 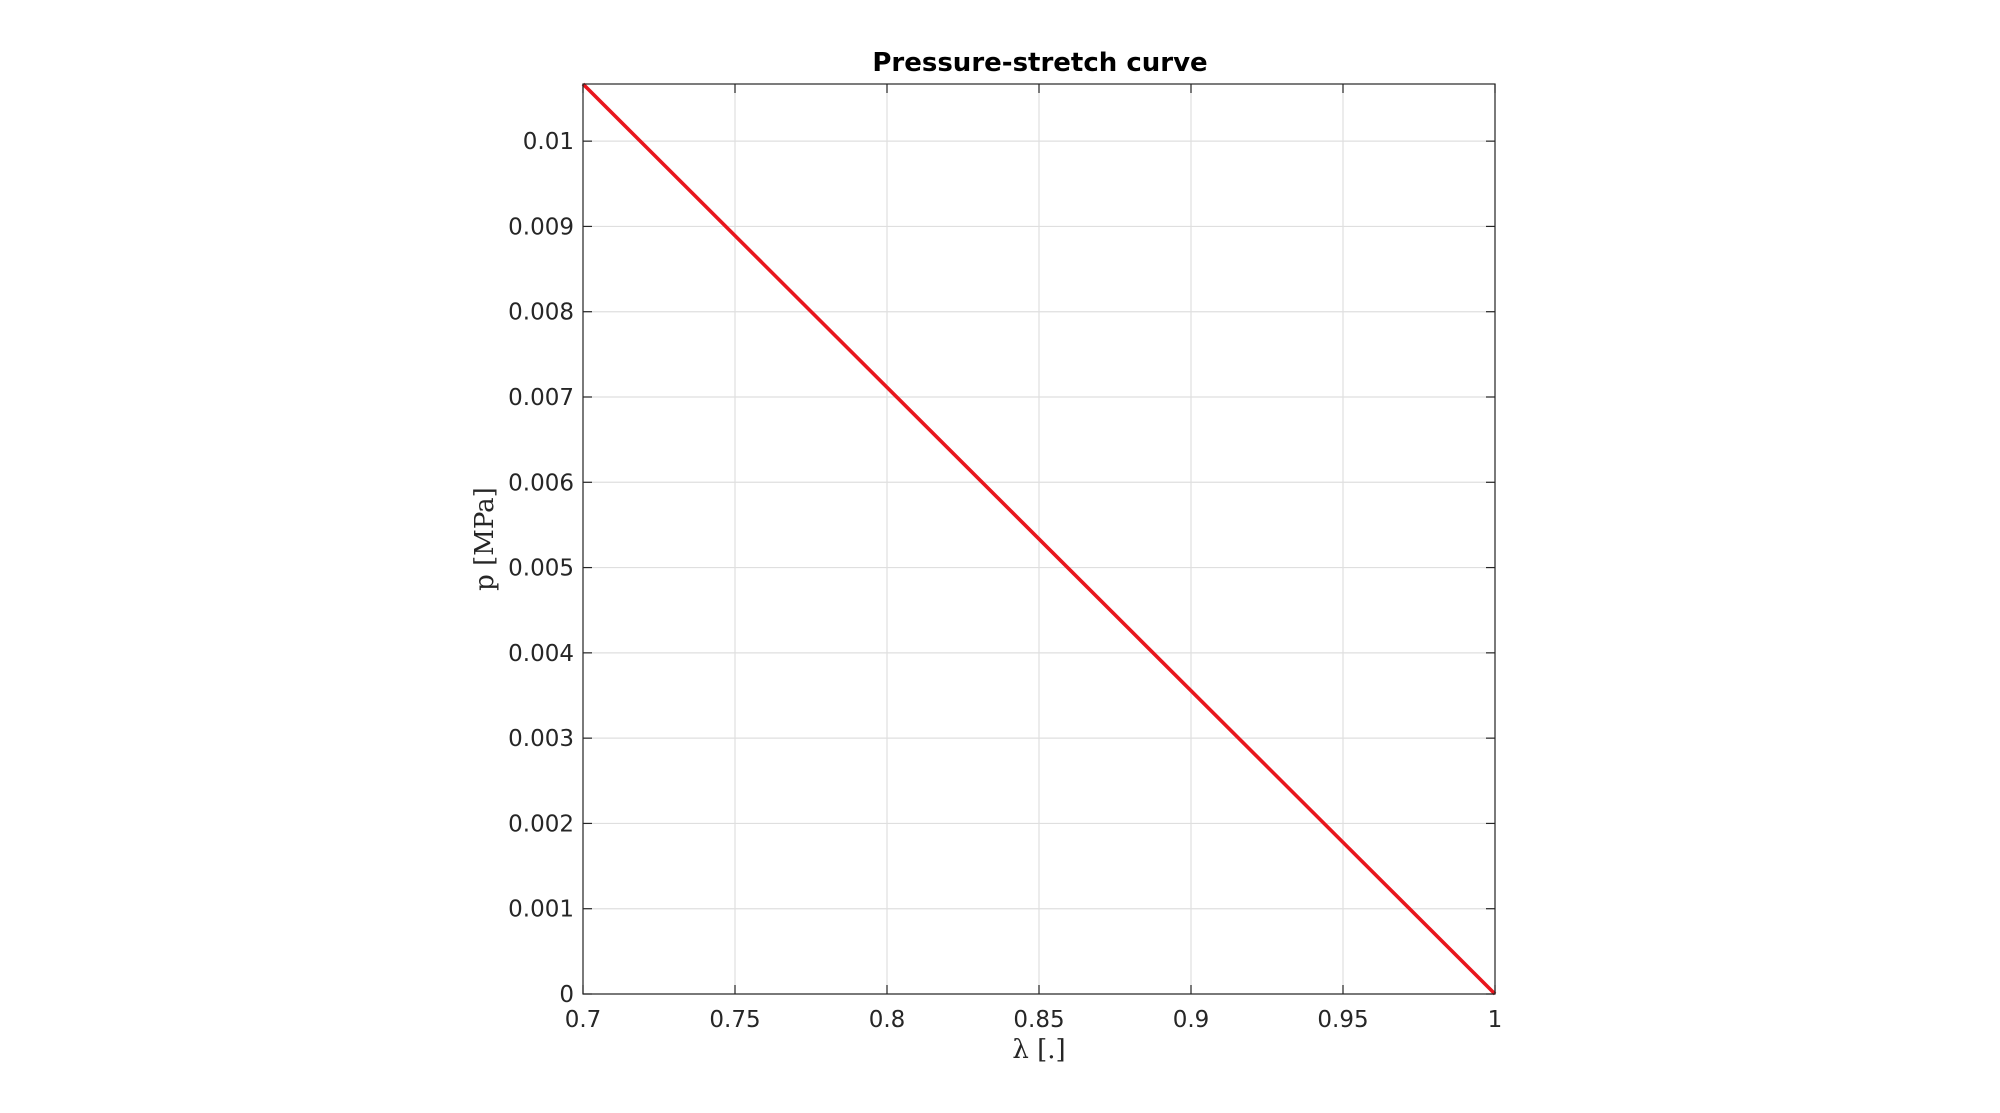 I want to click on x-tick-label: 0.85, so click(x=1038, y=1020).